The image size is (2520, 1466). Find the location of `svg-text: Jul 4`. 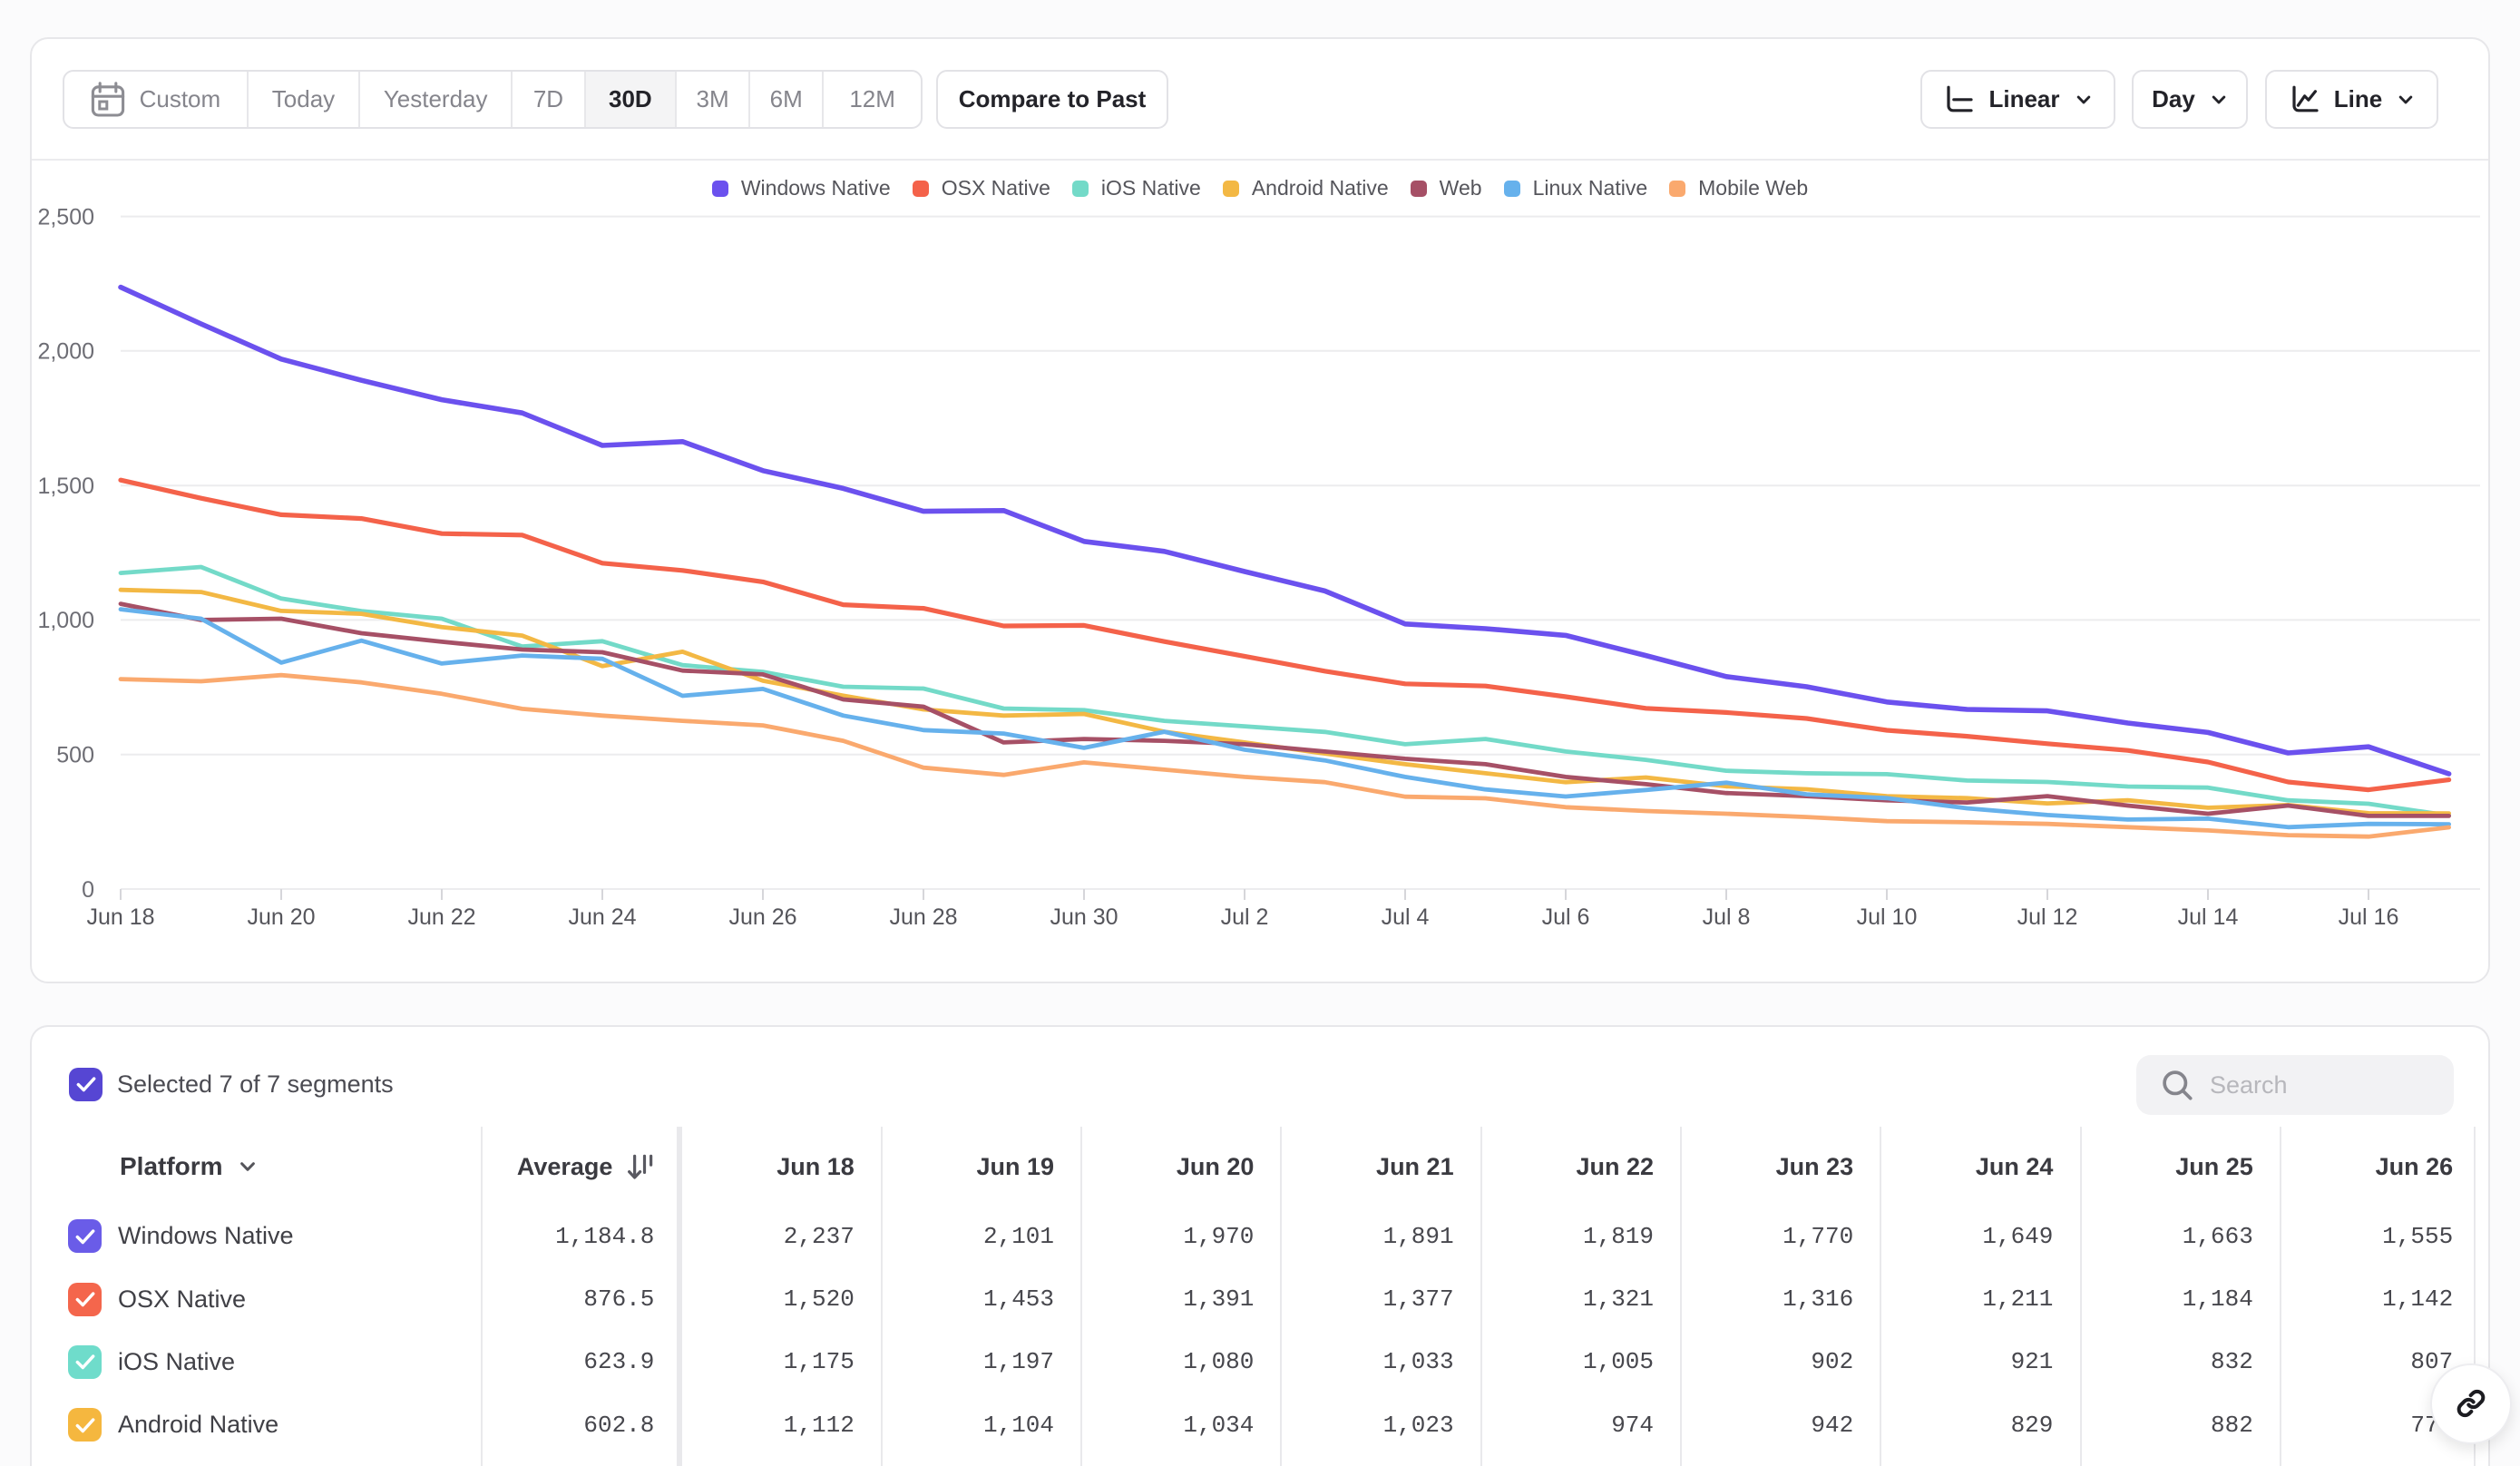

svg-text: Jul 4 is located at coordinates (1406, 917).